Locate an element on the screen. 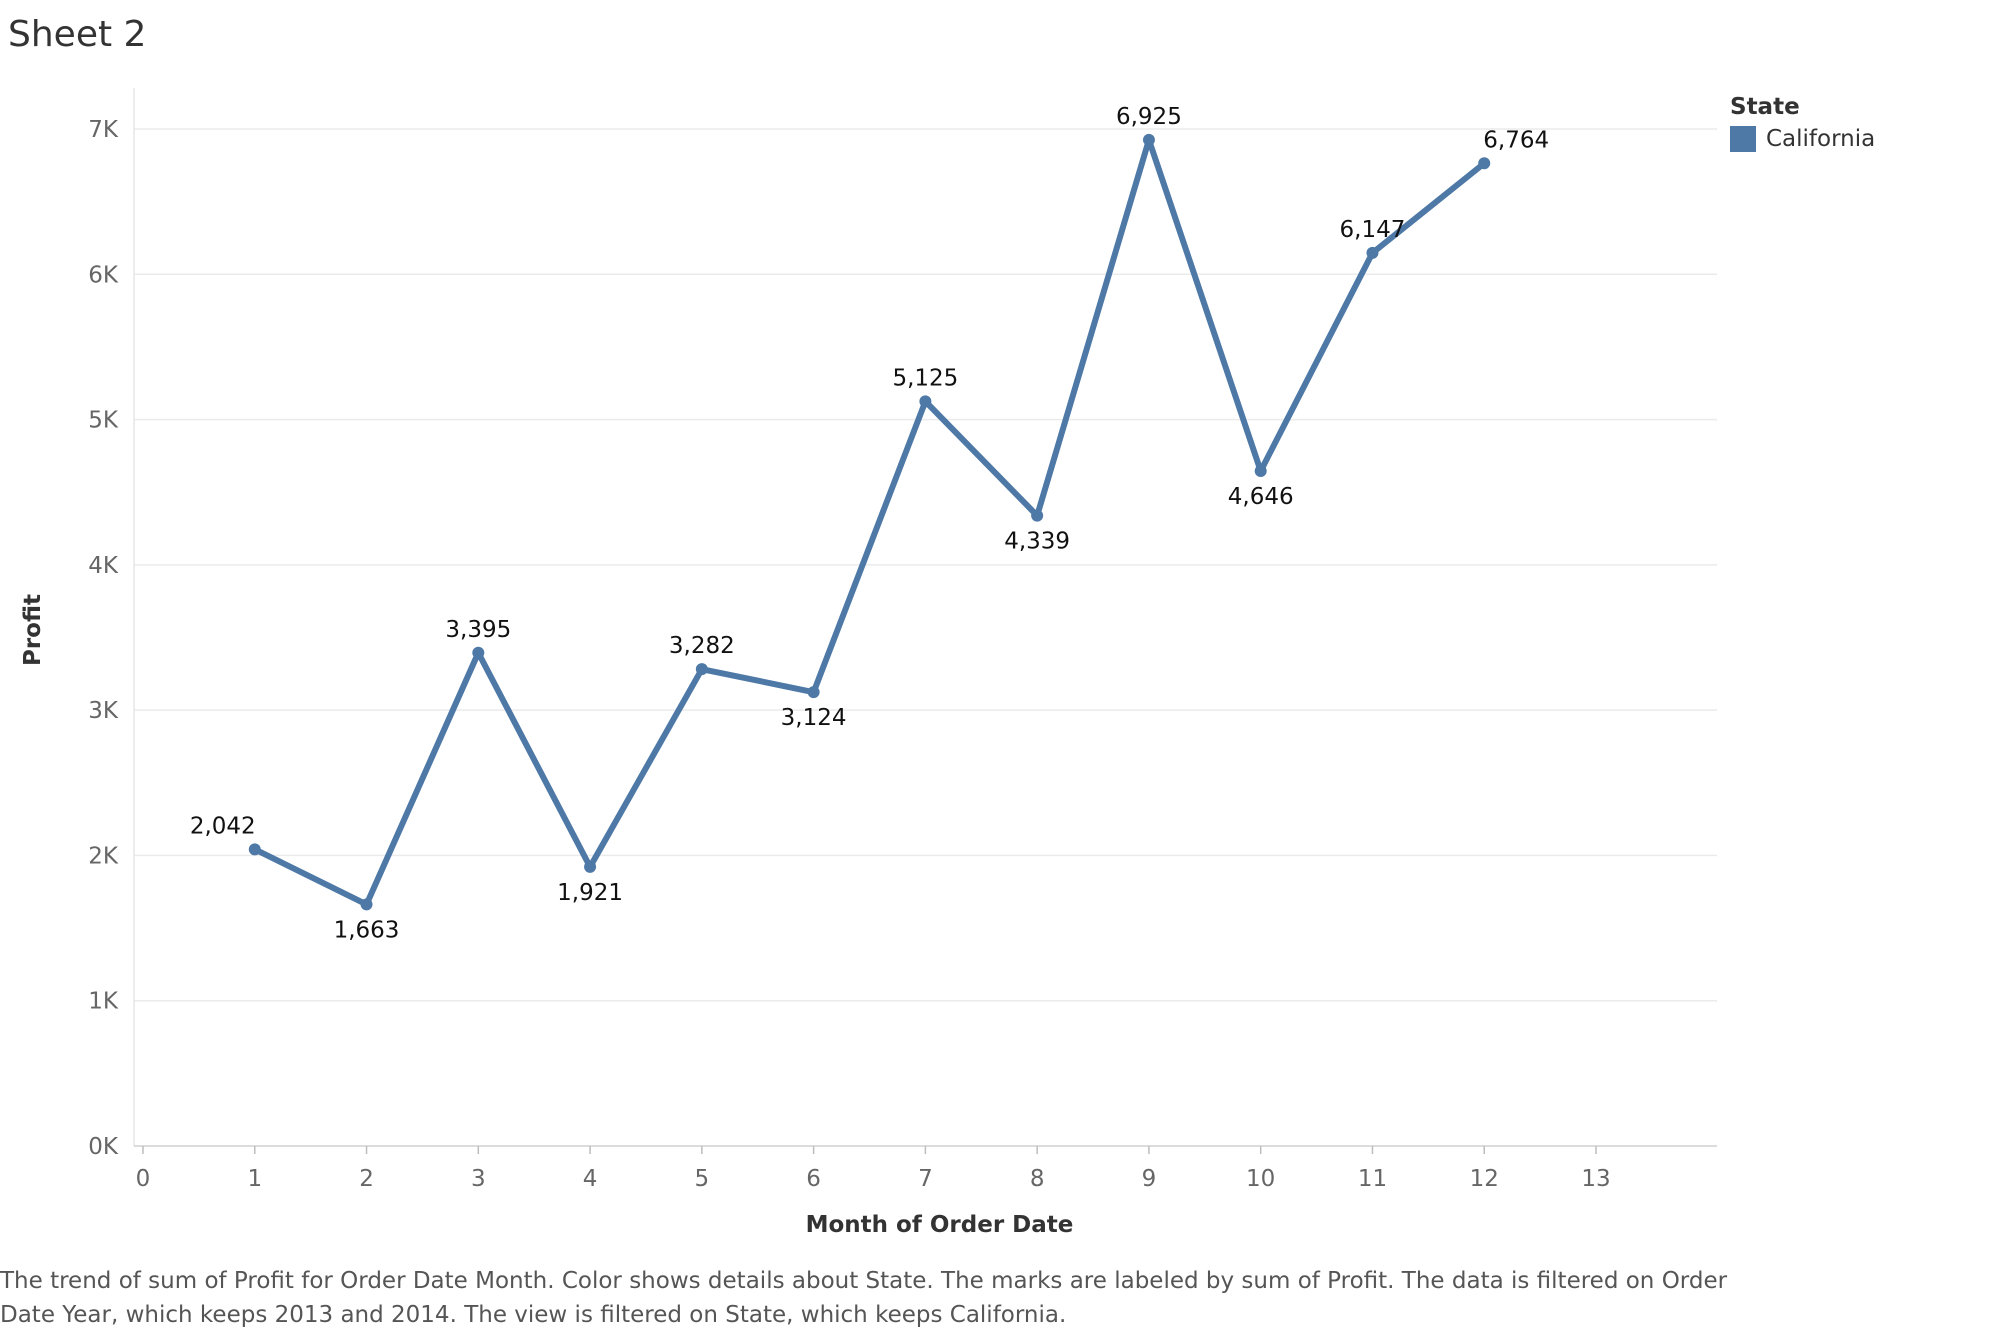 The height and width of the screenshot is (1332, 1998). x-tick-label: 0 is located at coordinates (143, 1179).